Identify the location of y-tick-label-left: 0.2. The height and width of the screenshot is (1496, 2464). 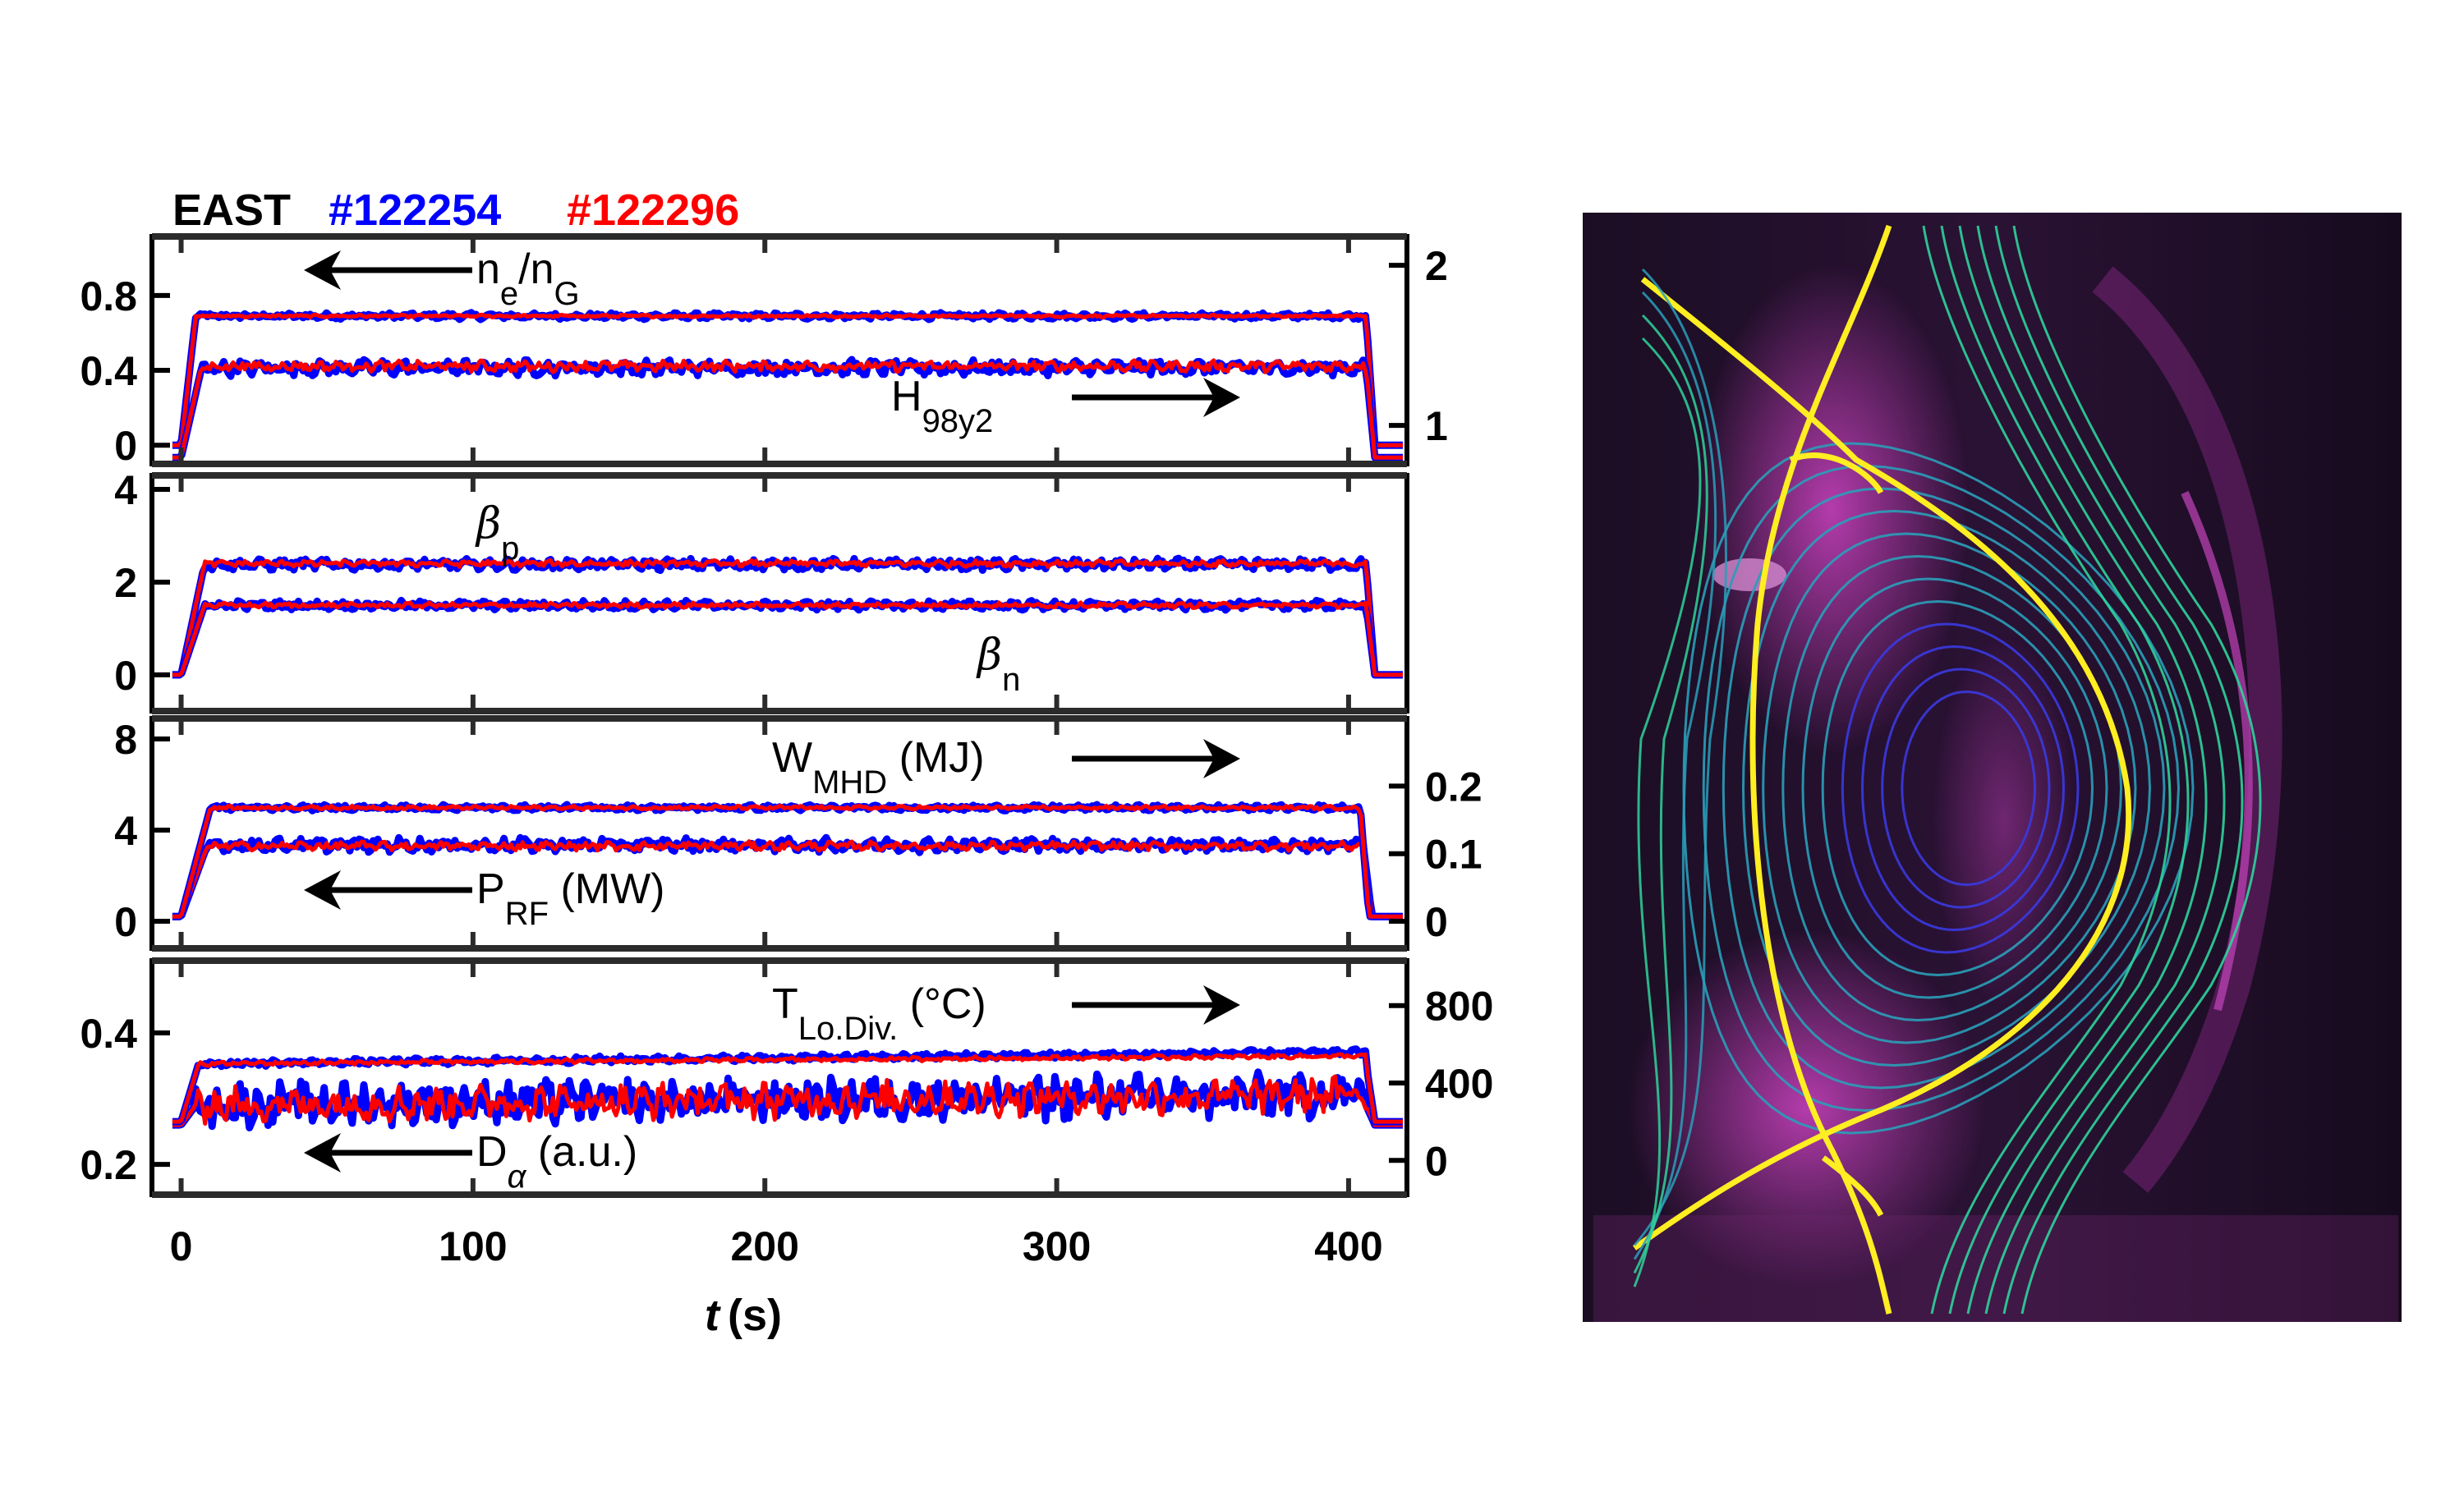
(108, 1165).